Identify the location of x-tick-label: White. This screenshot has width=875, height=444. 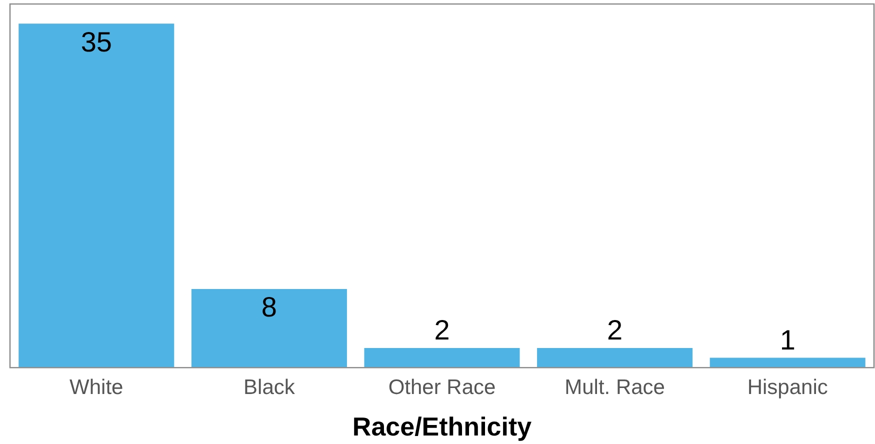
(97, 387).